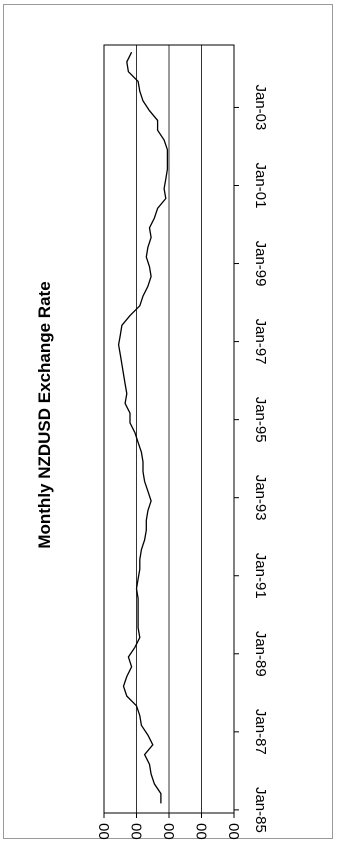 The width and height of the screenshot is (340, 847). What do you see at coordinates (104, 831) in the screenshot?
I see `y-tick-label: 0.8000` at bounding box center [104, 831].